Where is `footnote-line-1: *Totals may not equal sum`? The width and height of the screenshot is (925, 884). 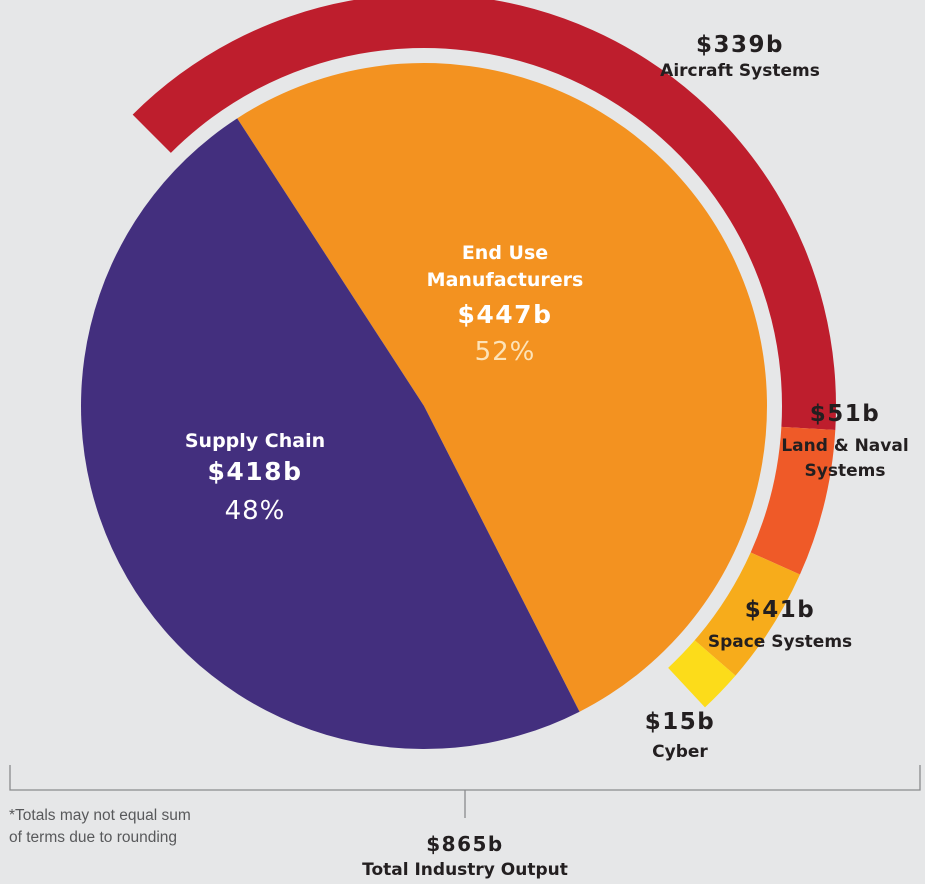 footnote-line-1: *Totals may not equal sum is located at coordinates (100, 815).